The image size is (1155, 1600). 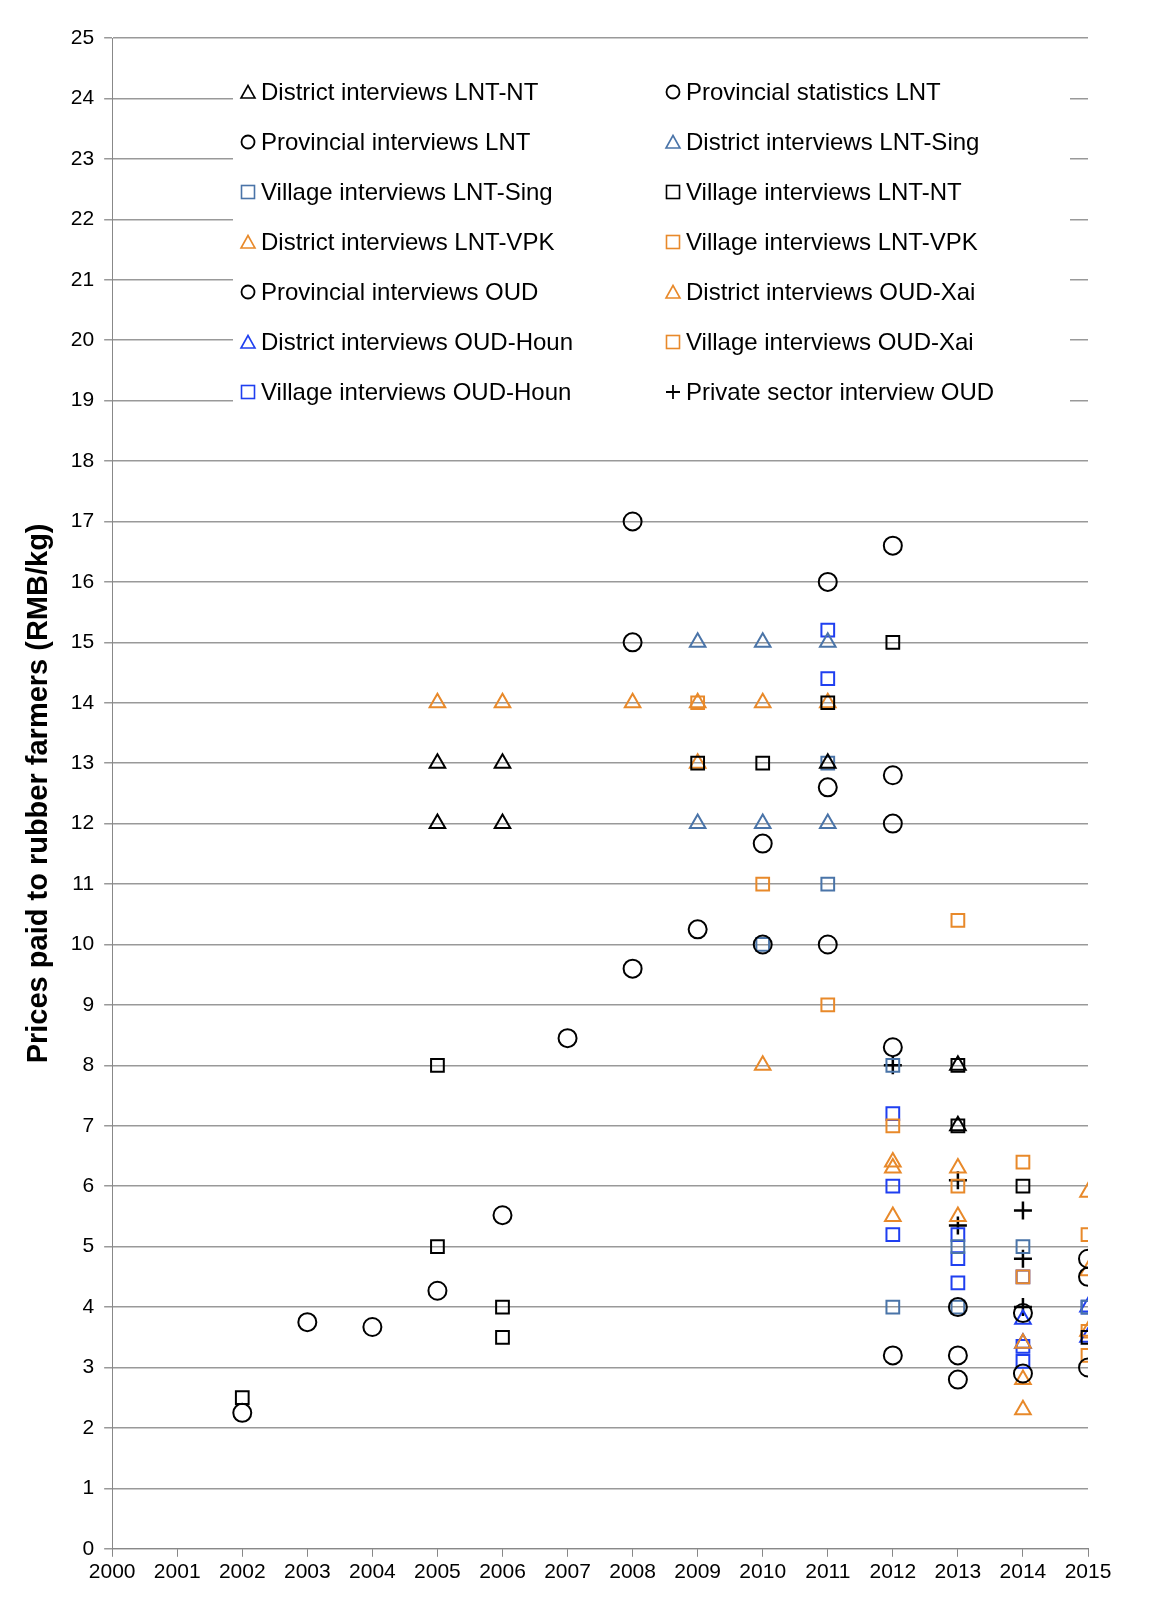 What do you see at coordinates (407, 192) in the screenshot?
I see `legend-label: Village interviews LNT-Sing` at bounding box center [407, 192].